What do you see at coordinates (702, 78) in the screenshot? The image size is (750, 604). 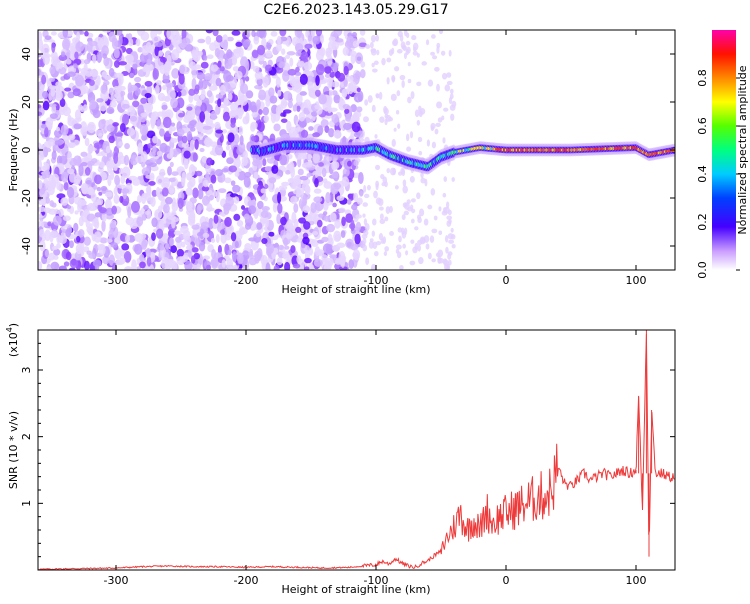 I see `colorbar-tick-label: 0.8` at bounding box center [702, 78].